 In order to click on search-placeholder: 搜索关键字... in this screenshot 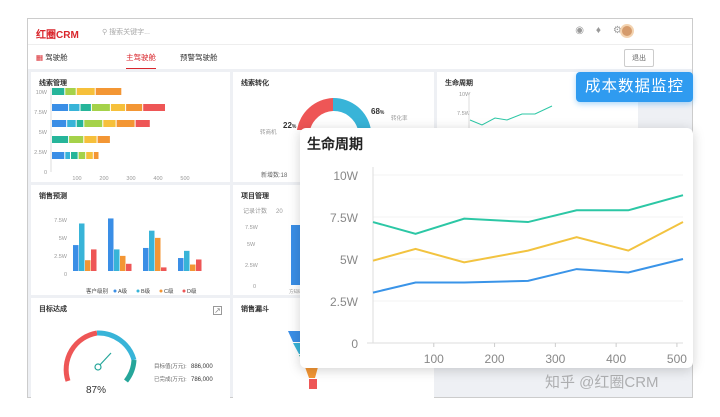, I will do `click(129, 32)`.